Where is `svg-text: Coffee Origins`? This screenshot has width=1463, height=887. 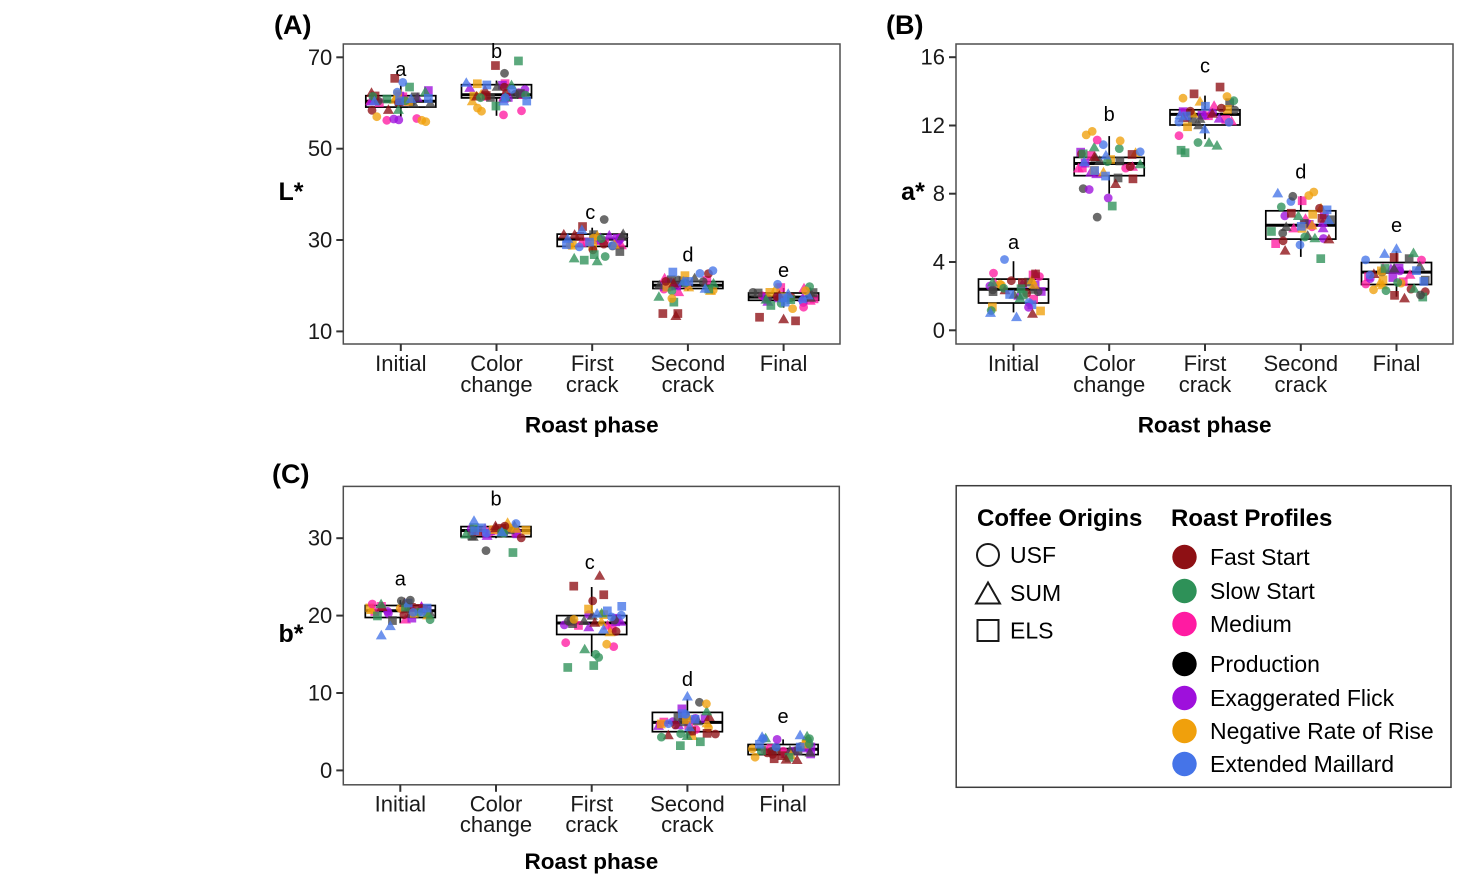 svg-text: Coffee Origins is located at coordinates (1059, 518).